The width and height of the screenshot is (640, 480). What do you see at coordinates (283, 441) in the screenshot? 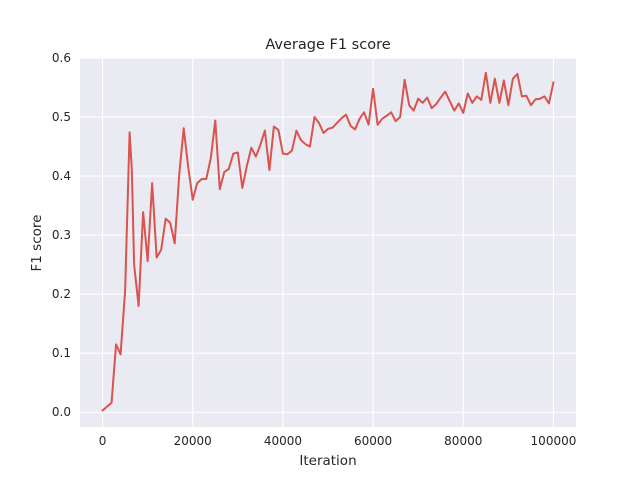
I see `x-tick-label: 40000` at bounding box center [283, 441].